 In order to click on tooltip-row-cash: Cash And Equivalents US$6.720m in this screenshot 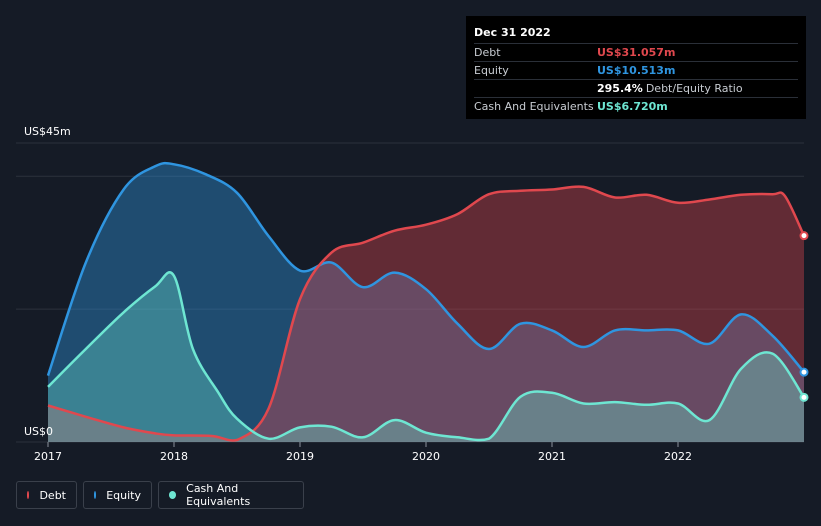, I will do `click(636, 106)`.